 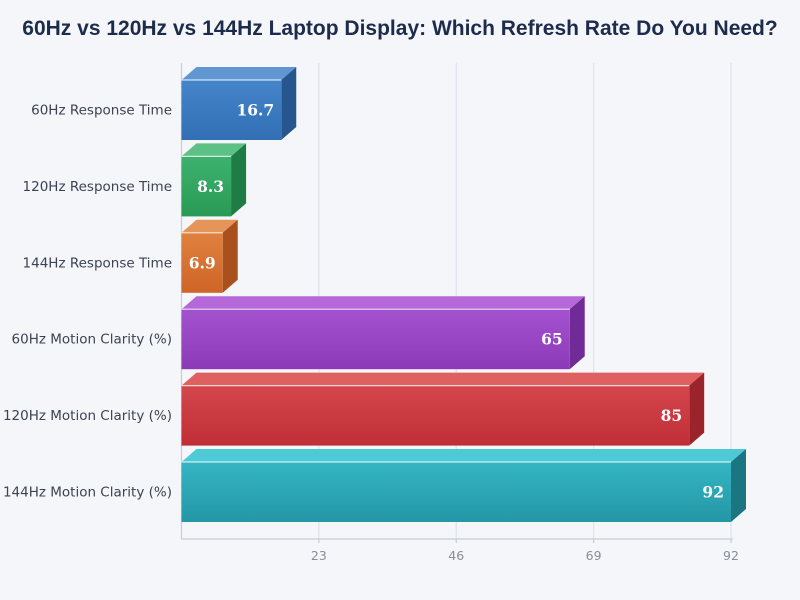 I want to click on category-label: 120Hz Response Time, so click(x=97, y=187).